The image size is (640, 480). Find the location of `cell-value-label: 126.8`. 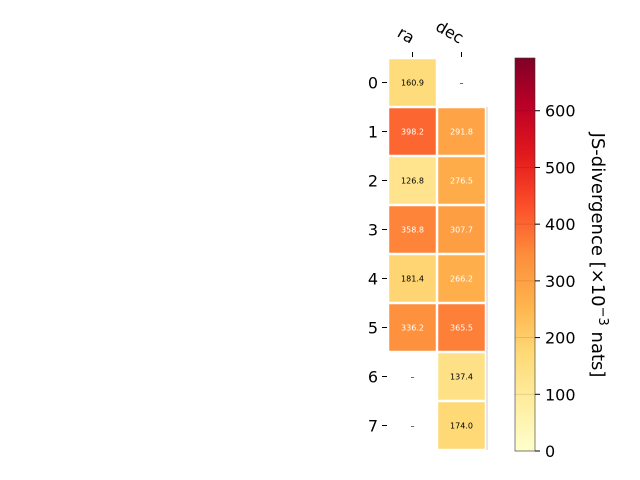

cell-value-label: 126.8 is located at coordinates (412, 181).